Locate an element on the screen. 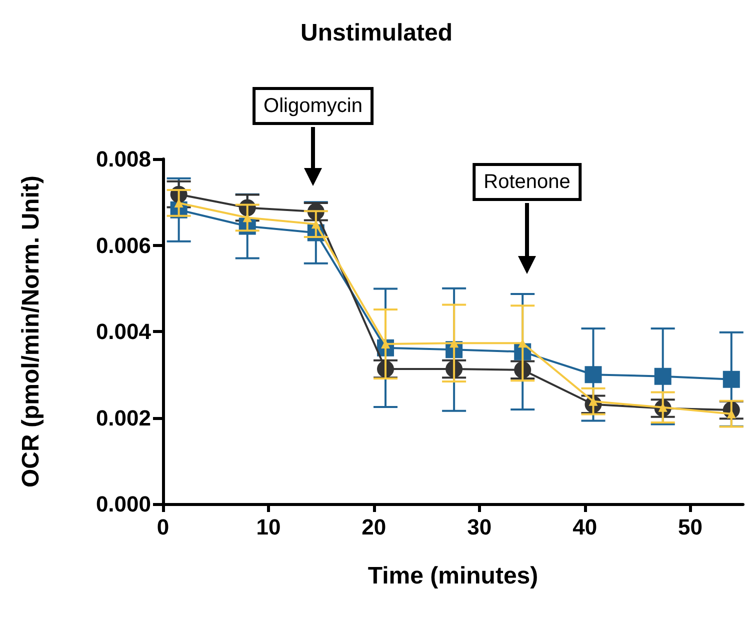 The image size is (753, 618). text: Oligomycin is located at coordinates (313, 106).